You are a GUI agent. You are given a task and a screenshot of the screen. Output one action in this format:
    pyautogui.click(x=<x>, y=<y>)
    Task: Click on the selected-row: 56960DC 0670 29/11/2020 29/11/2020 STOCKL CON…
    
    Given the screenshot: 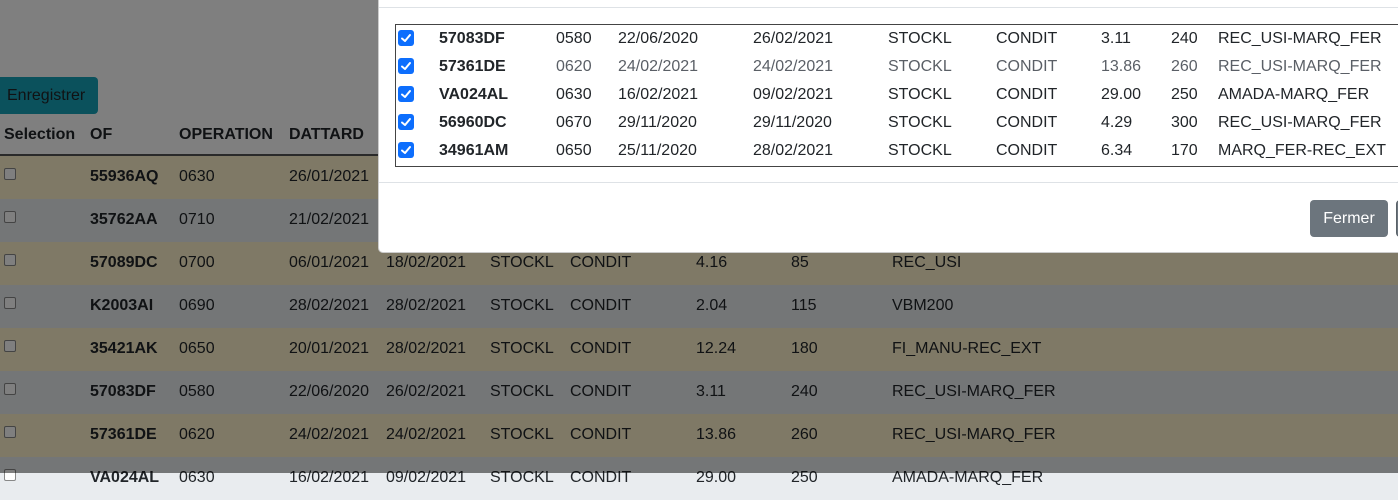 What is the action you would take?
    pyautogui.click(x=897, y=123)
    